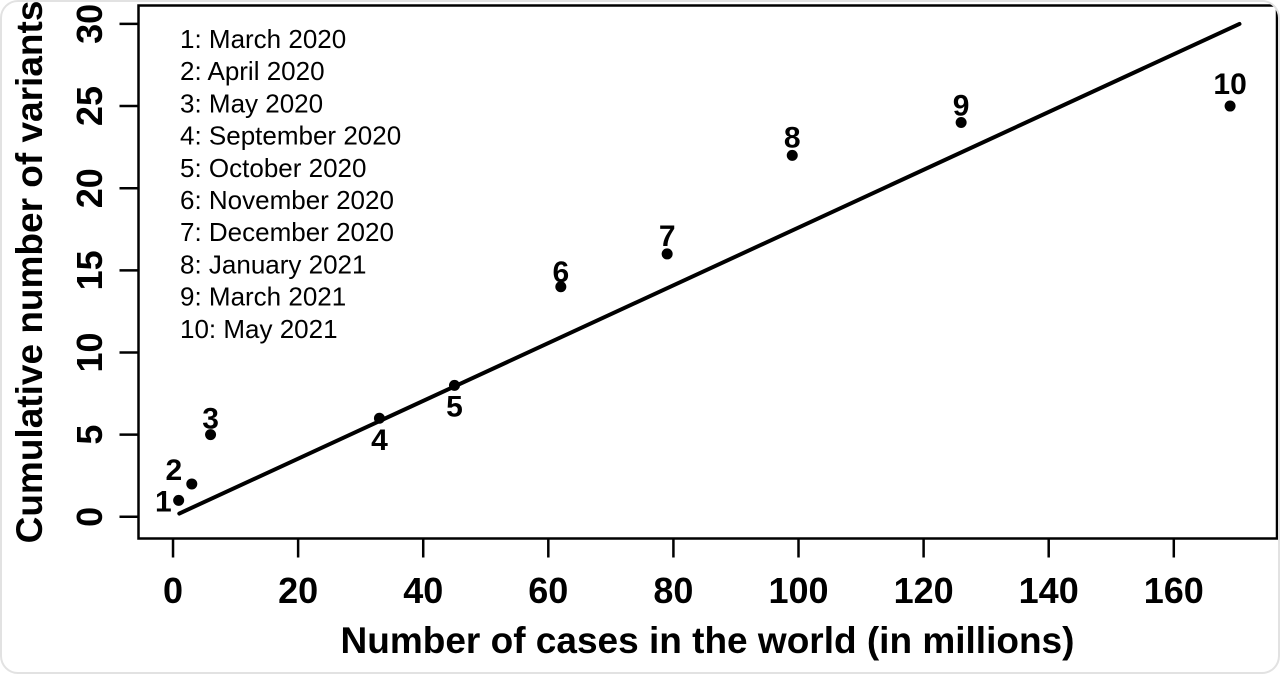  I want to click on x-tick-label: 20, so click(298, 590).